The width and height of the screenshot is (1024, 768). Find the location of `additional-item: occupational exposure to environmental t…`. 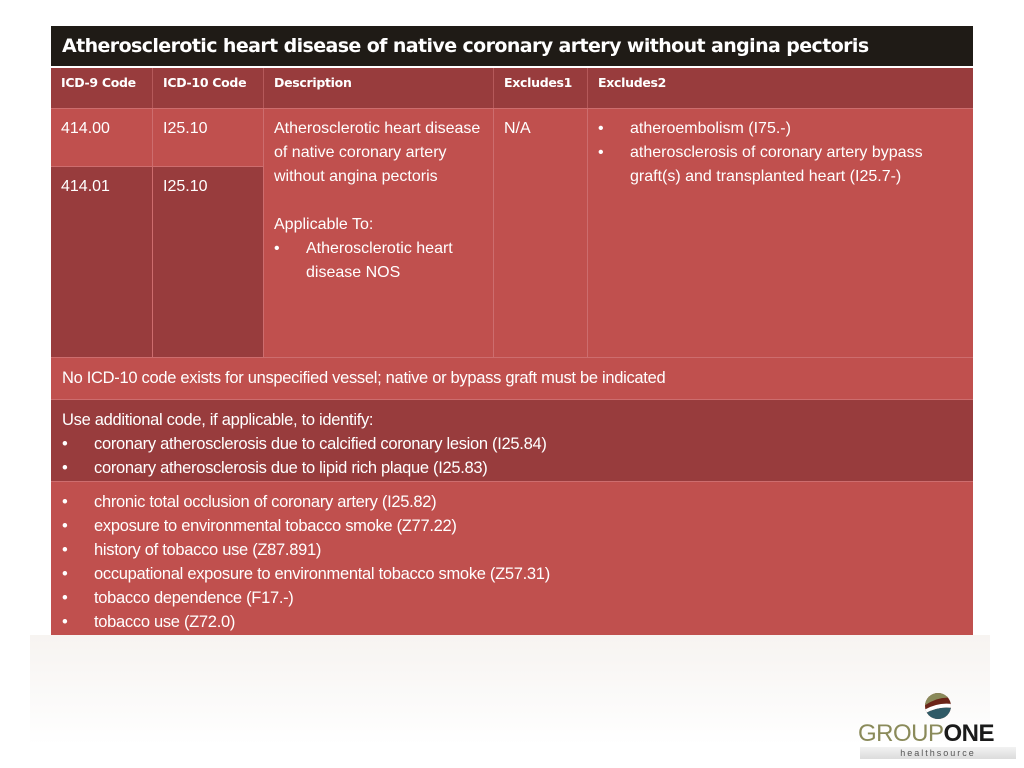

additional-item: occupational exposure to environmental t… is located at coordinates (517, 574).